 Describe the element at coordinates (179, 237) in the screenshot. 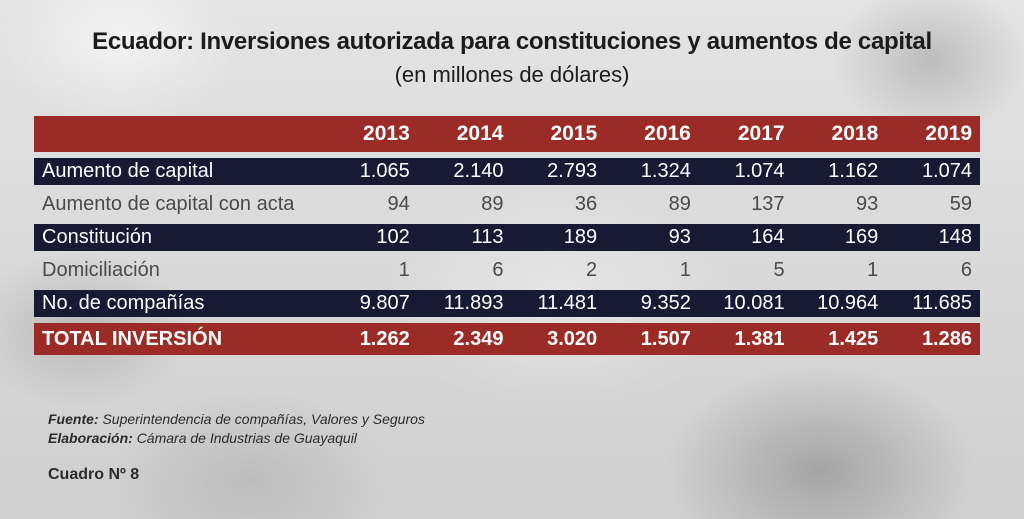

I see `row-label: Constitución` at that location.